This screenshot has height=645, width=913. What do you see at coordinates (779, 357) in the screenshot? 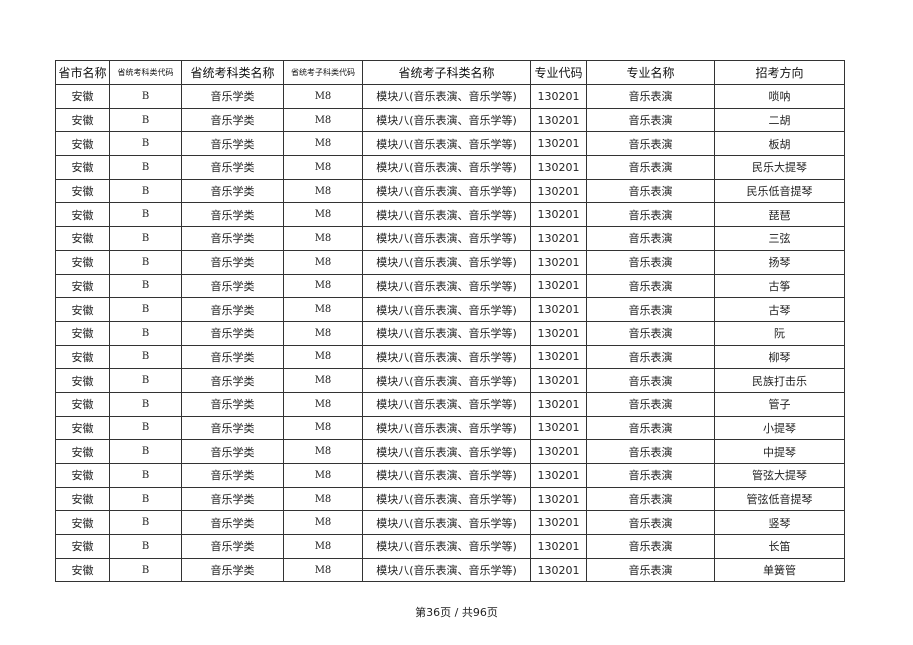
I see `cell-direction: 柳琴` at bounding box center [779, 357].